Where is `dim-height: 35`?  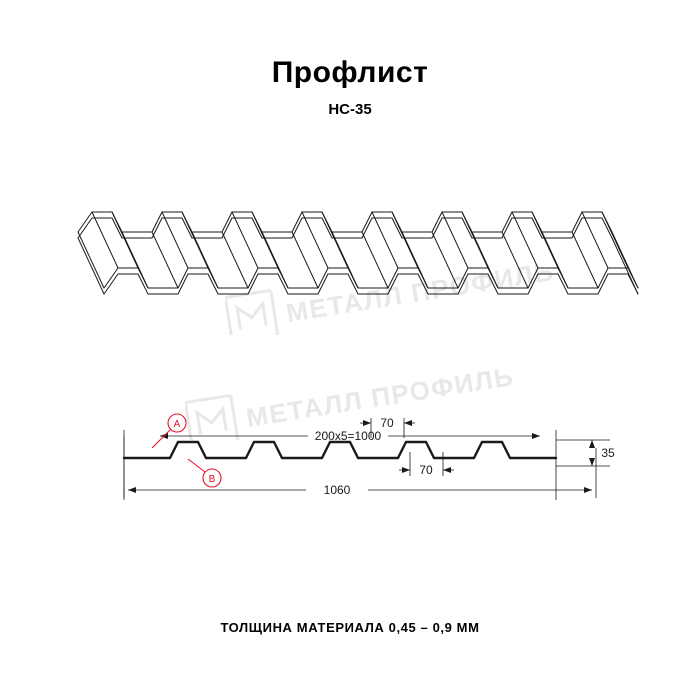 dim-height: 35 is located at coordinates (608, 453).